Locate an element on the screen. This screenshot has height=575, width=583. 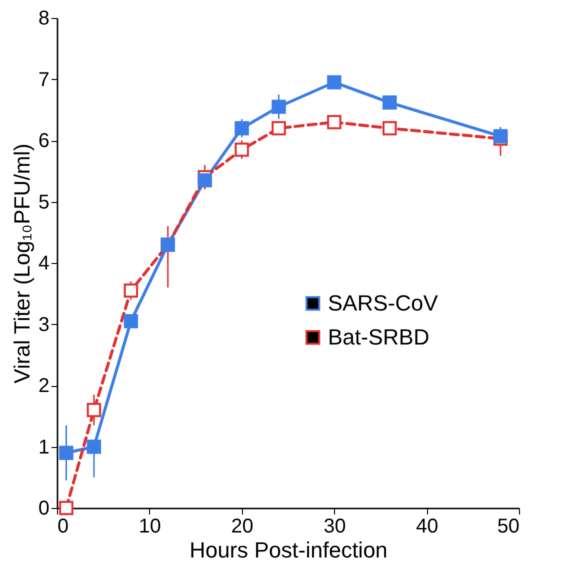
y-tick-label: 2 is located at coordinates (44, 386).